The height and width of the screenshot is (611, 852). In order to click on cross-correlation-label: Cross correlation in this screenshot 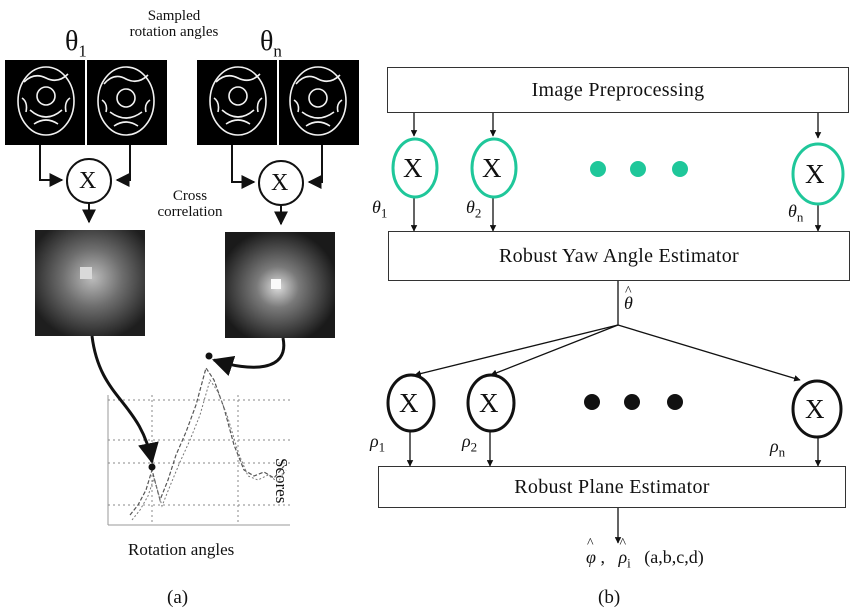, I will do `click(190, 204)`.